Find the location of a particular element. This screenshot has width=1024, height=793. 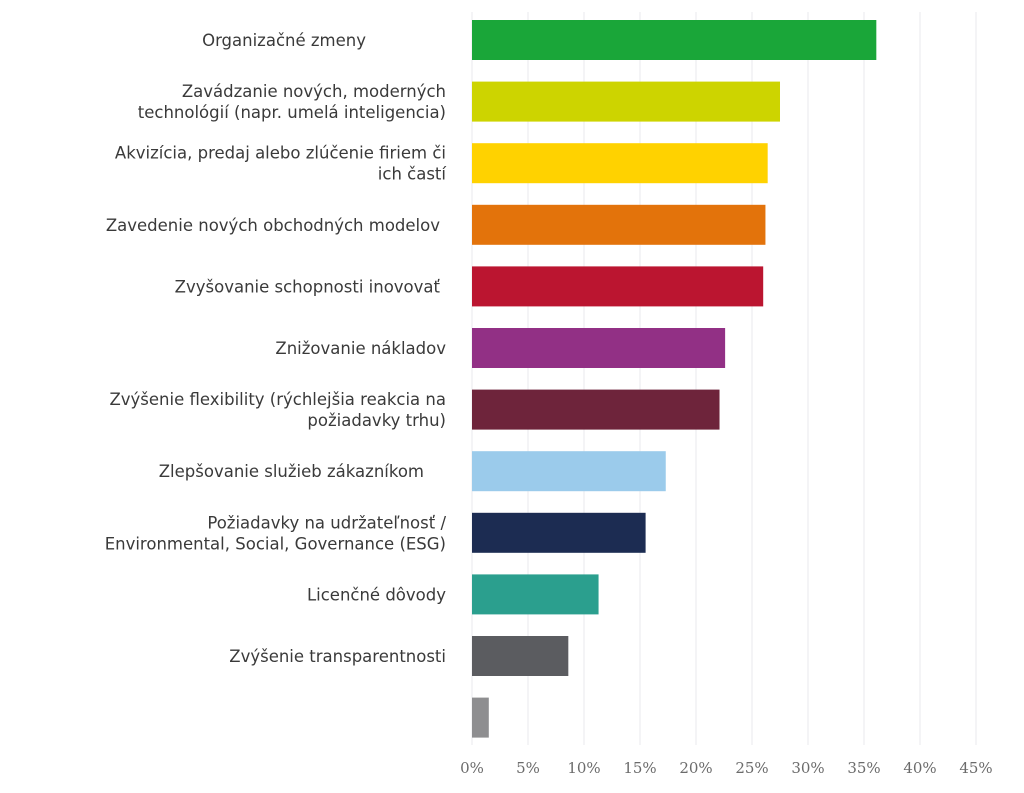

category-label-line: Licenčné dôvody is located at coordinates (376, 594).